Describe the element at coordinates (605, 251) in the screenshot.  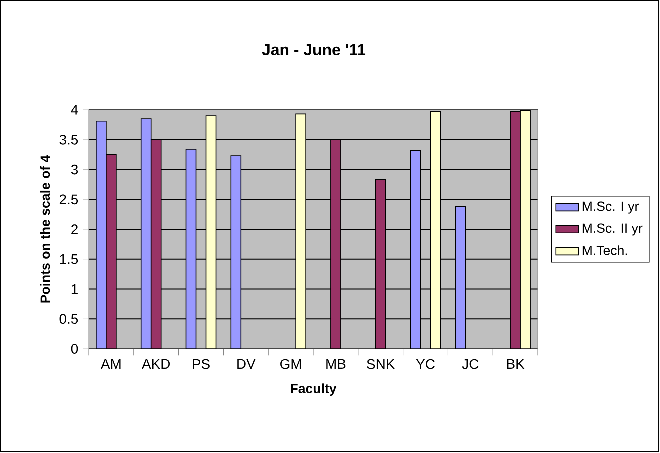
I see `legend-label: M.Tech.` at that location.